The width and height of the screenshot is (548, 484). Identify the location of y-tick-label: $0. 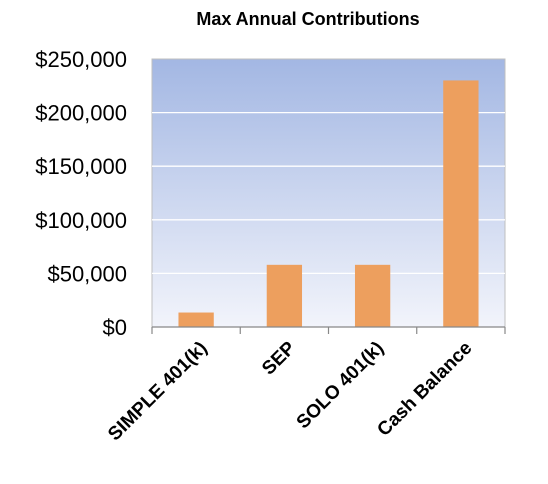
(115, 327).